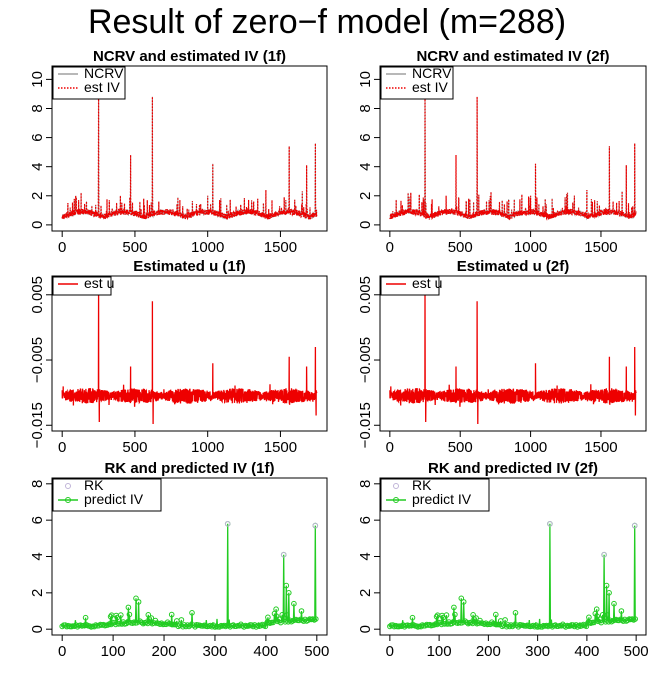 The width and height of the screenshot is (654, 681). I want to click on y-tick-label: −0.015, so click(37, 425).